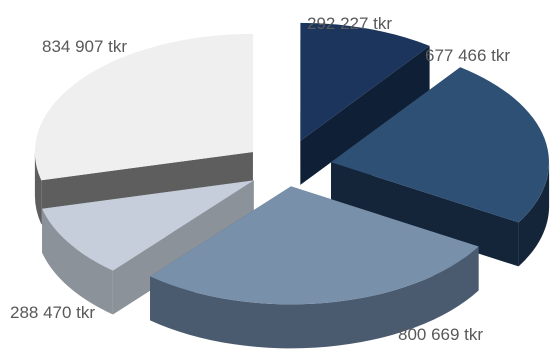 This screenshot has height=351, width=560. Describe the element at coordinates (534, 214) in the screenshot. I see `pie-slice-2-wall` at that location.